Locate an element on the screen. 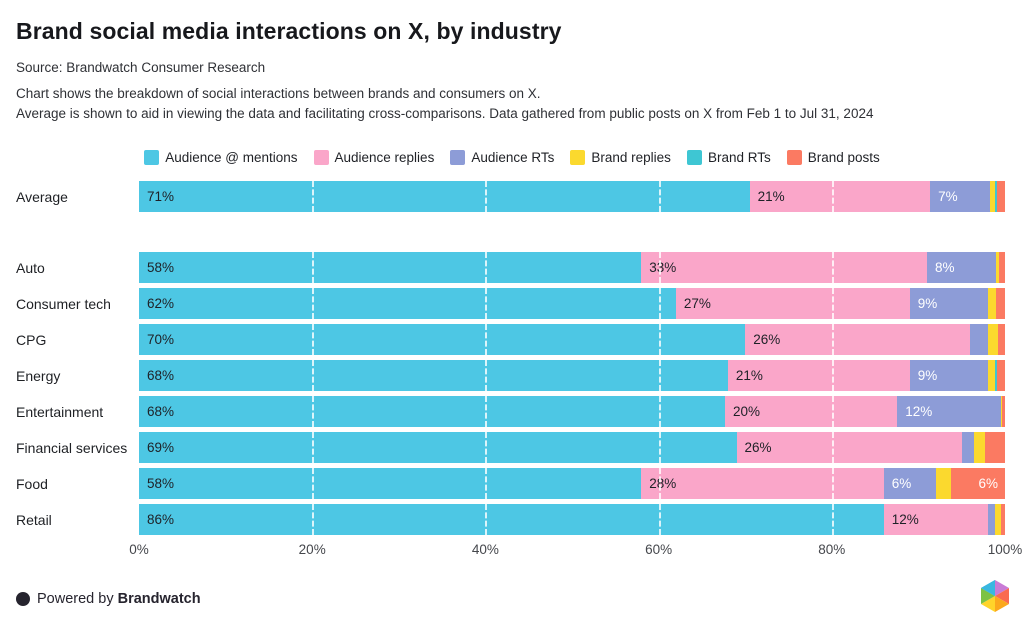 This screenshot has width=1024, height=632. bar-track: 69% 26% is located at coordinates (572, 447).